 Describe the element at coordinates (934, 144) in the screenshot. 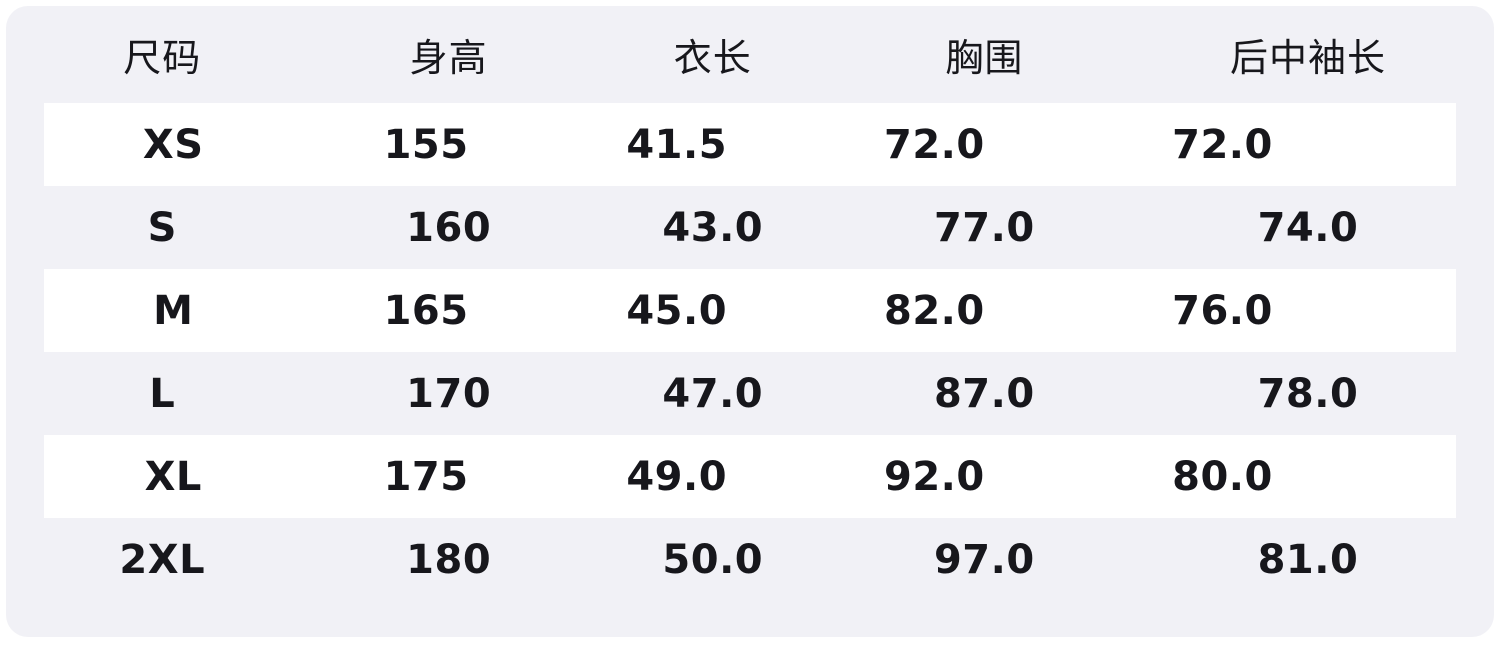

I see `cell-chest: 72.0` at that location.